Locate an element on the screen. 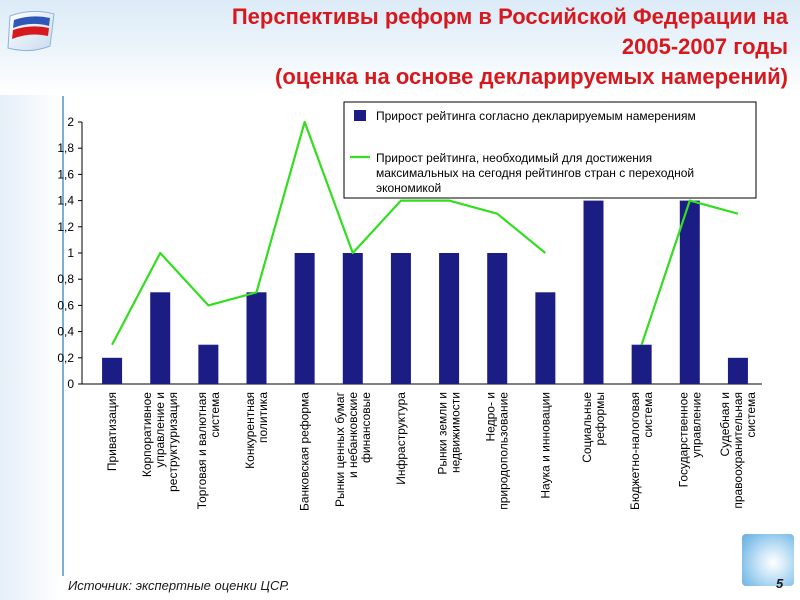 The width and height of the screenshot is (800, 600). x-tick-label: Государственное is located at coordinates (683, 440).